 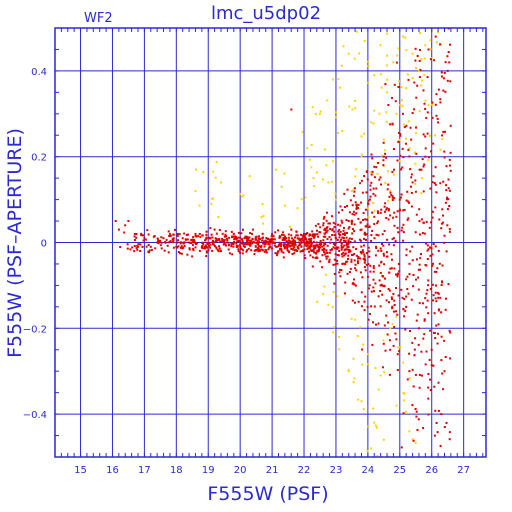 I want to click on y-tick-label: −0.4, so click(x=35, y=415).